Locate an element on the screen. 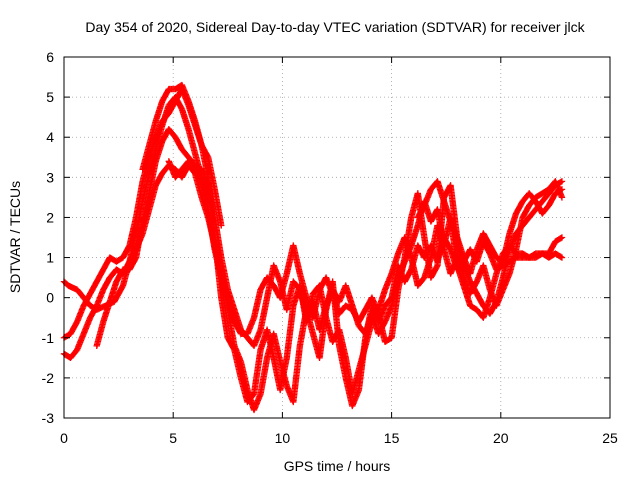 The image size is (640, 480). y-tick-label: 6 is located at coordinates (50, 57).